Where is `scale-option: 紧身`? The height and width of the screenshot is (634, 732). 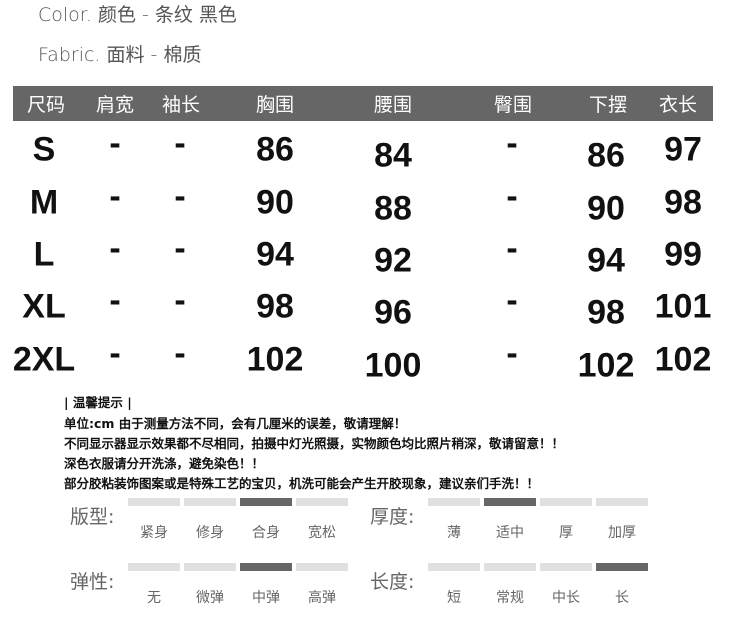 scale-option: 紧身 is located at coordinates (154, 533).